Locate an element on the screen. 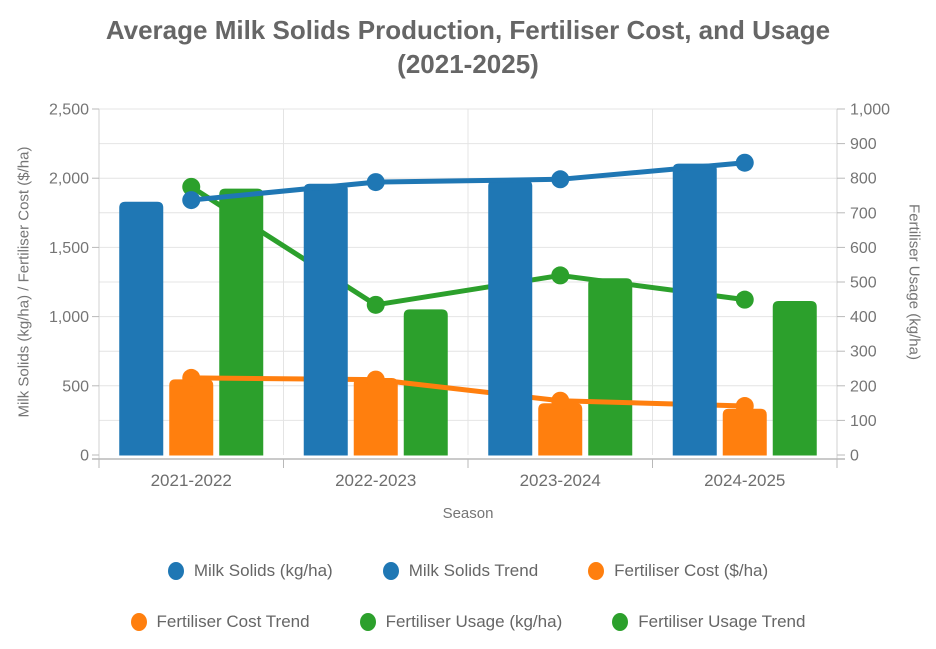  marker-milk-solids-trend-2023-2024 is located at coordinates (560, 179).